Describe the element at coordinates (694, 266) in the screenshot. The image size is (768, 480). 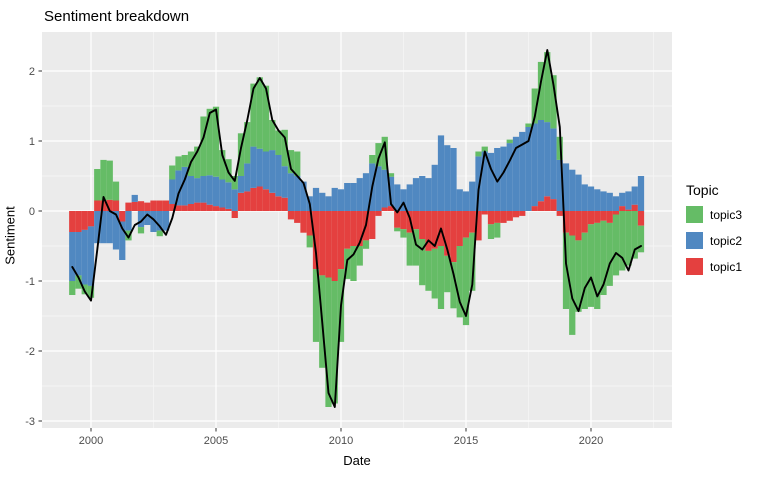
I see `legend-swatch-topic1-icon` at that location.